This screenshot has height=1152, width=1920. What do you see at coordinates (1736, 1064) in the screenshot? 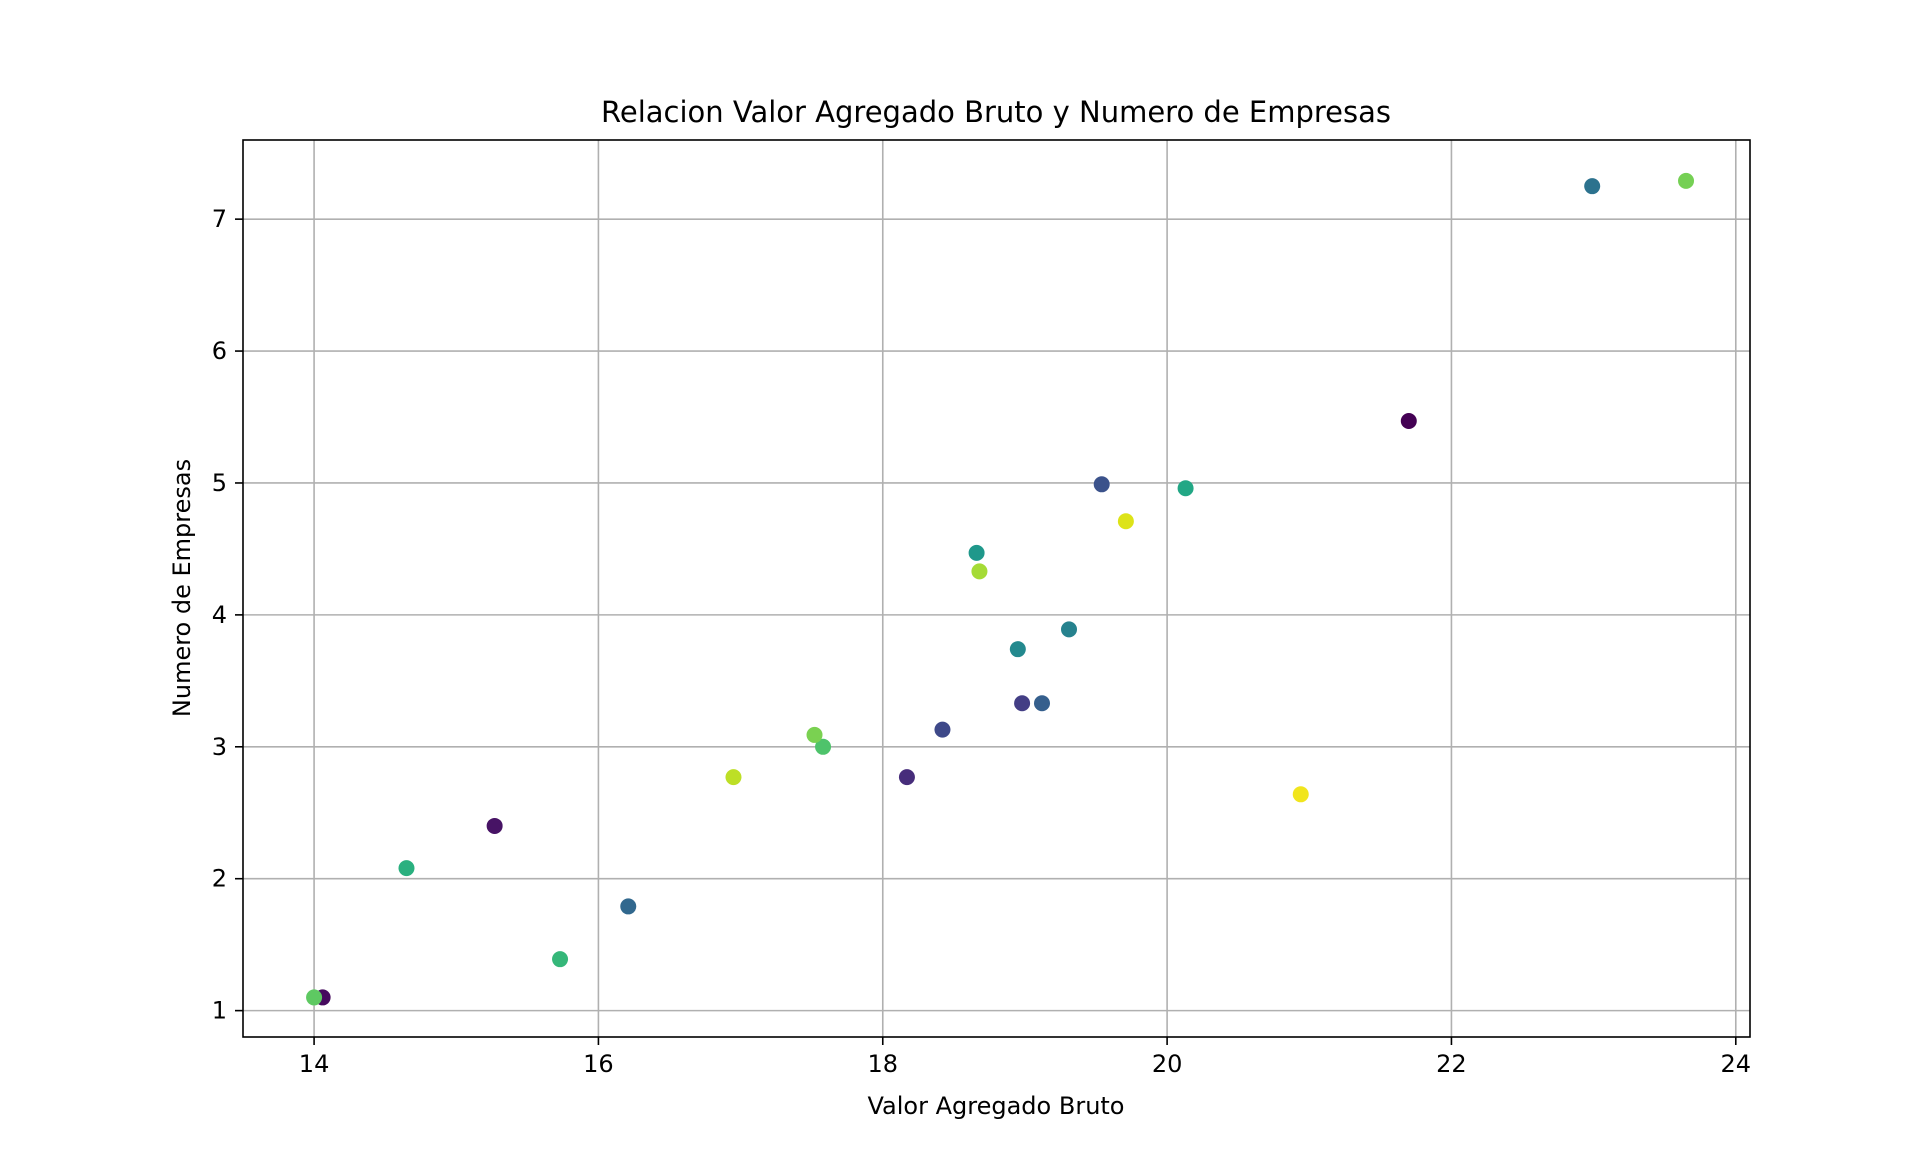
I see `x-tick-label: 24` at bounding box center [1736, 1064].